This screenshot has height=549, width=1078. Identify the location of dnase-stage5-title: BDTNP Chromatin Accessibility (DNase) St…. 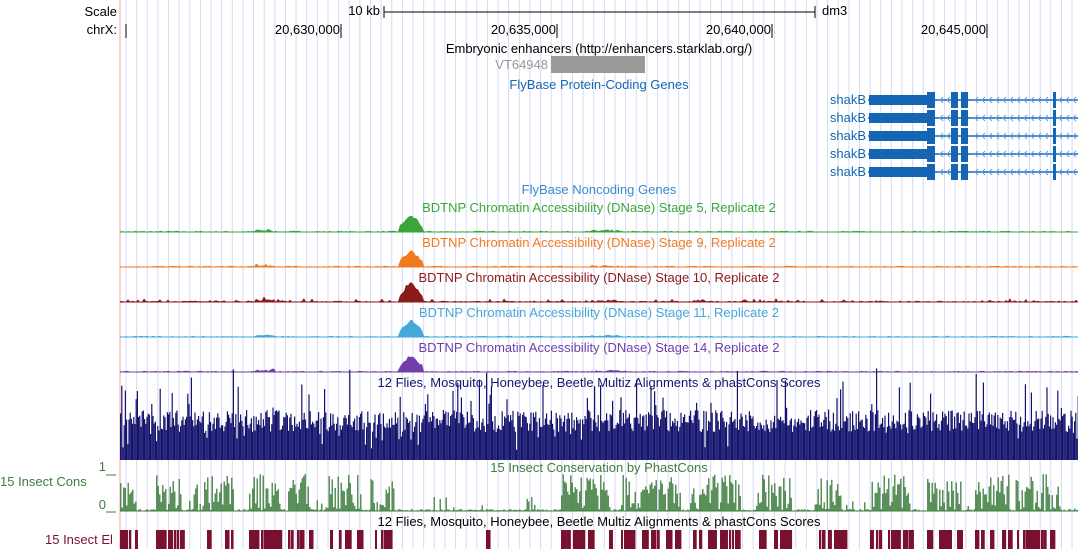
(599, 207).